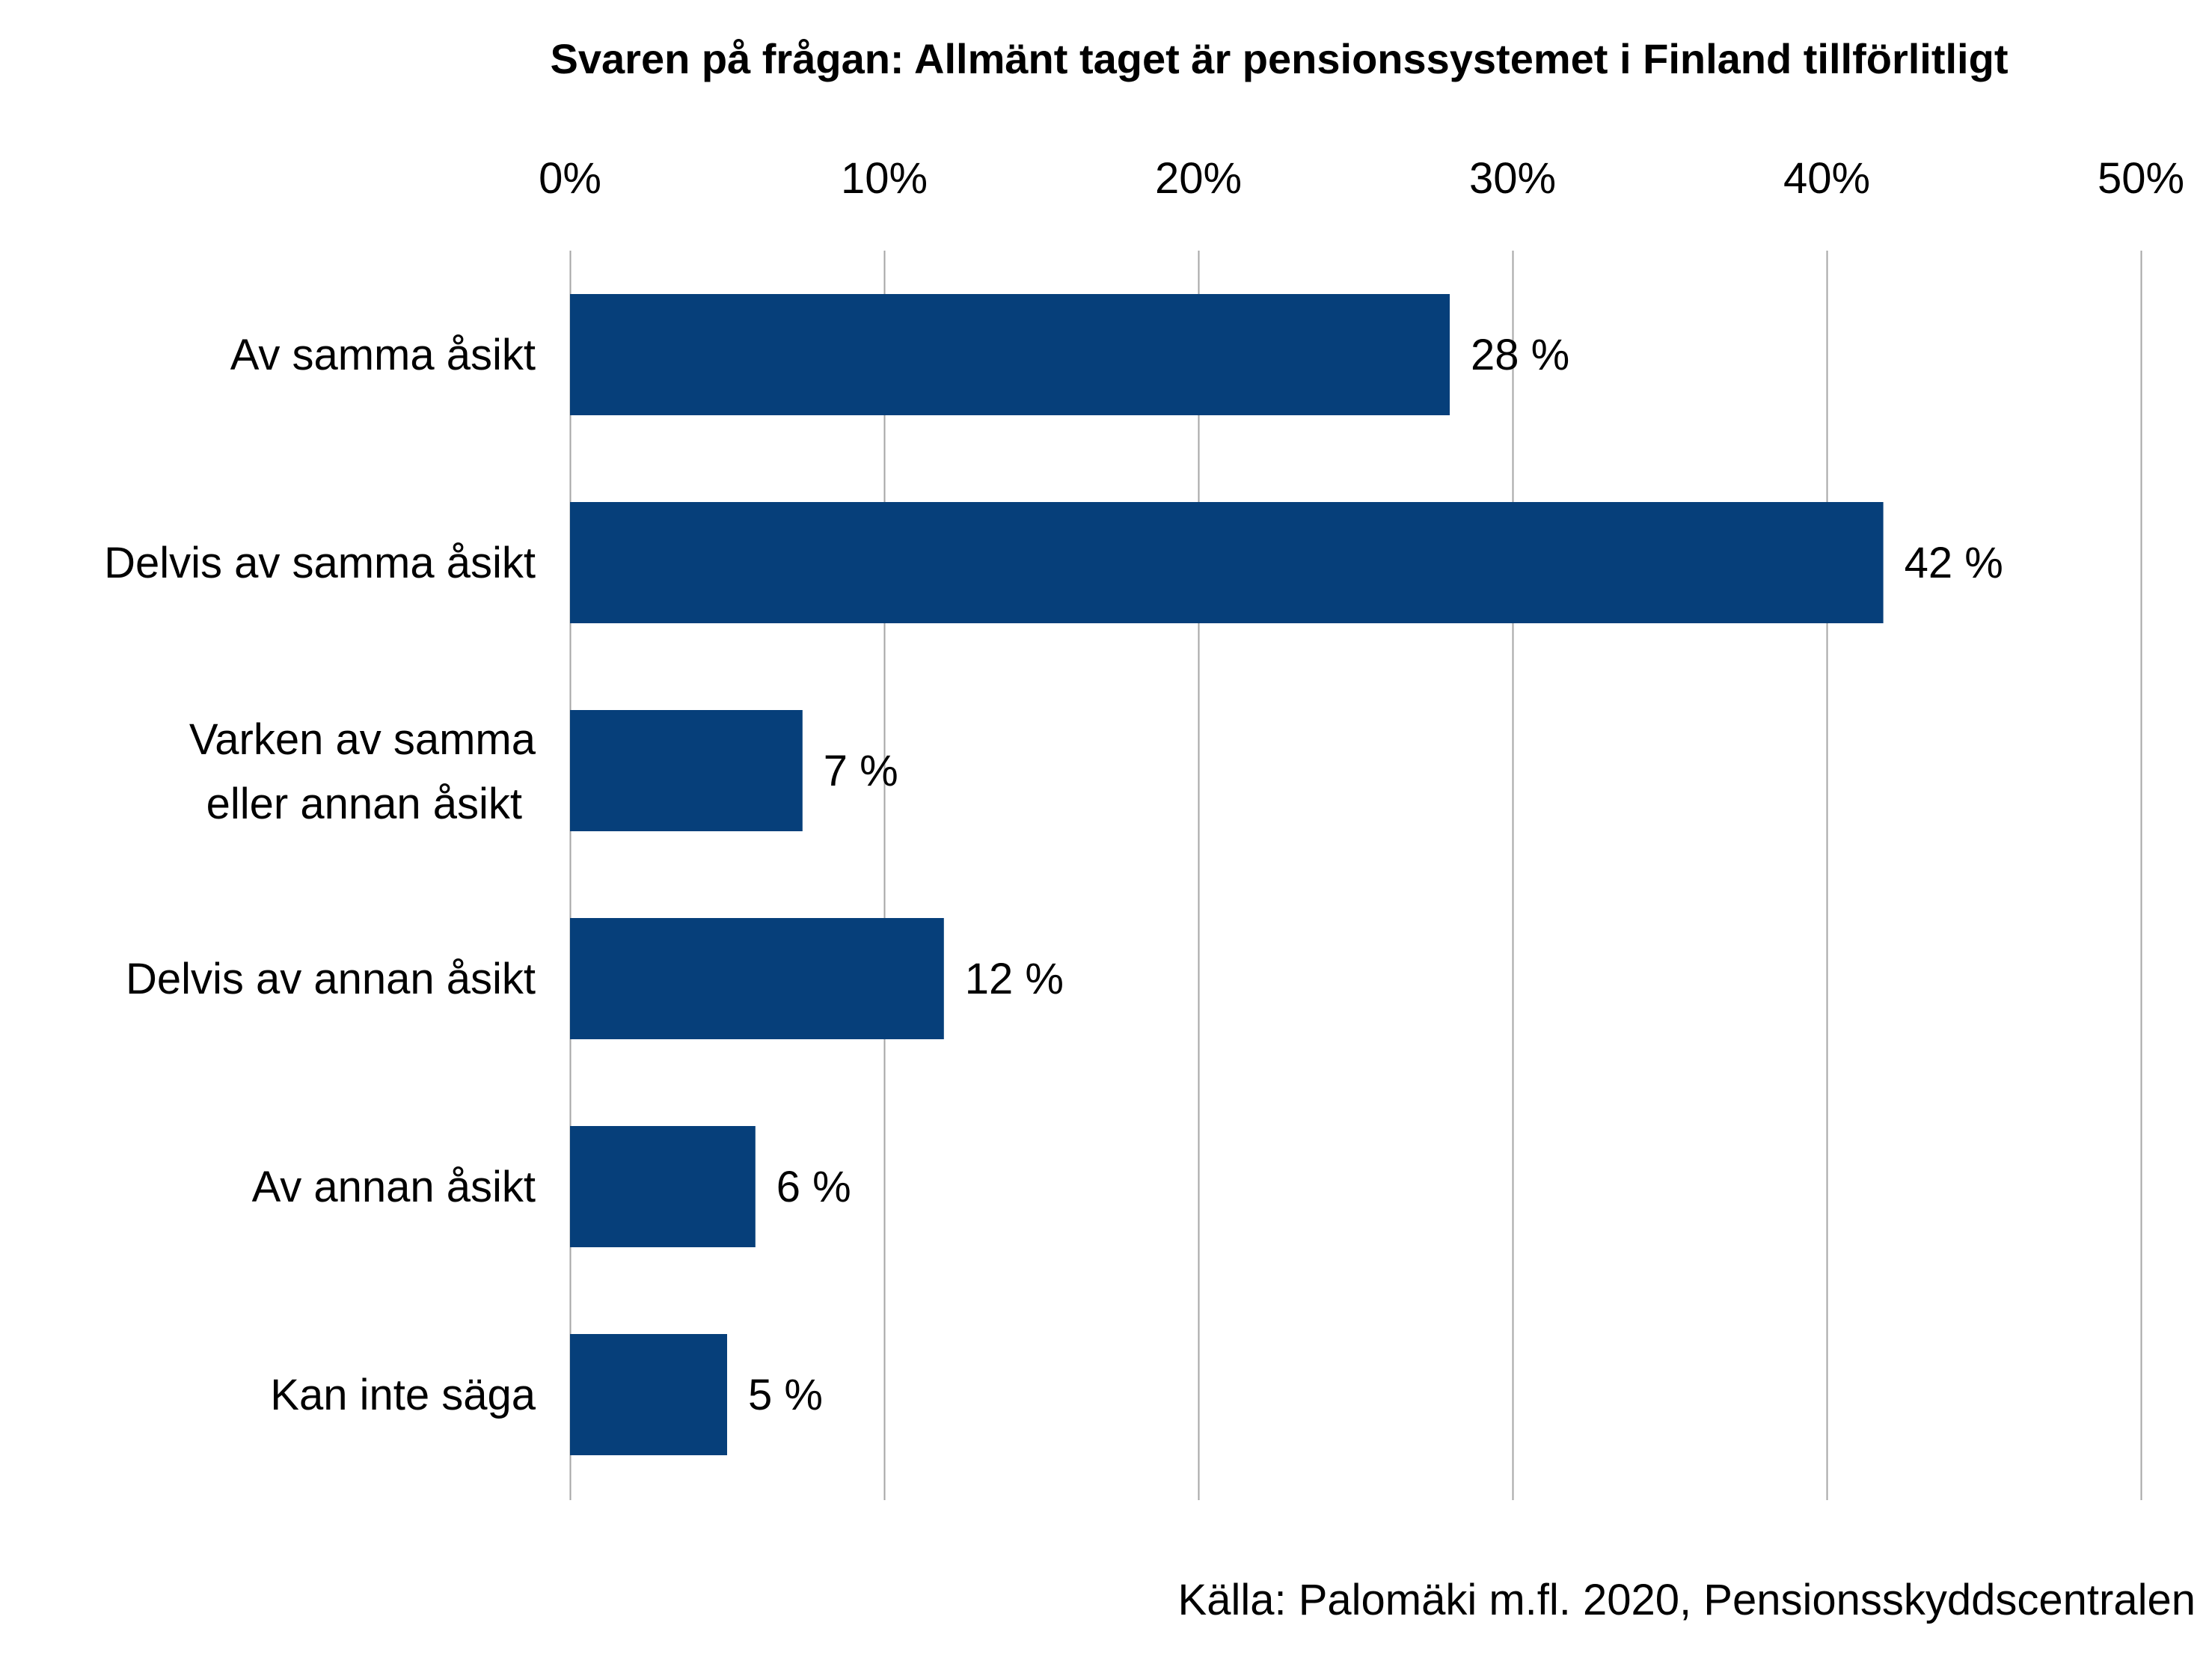 The height and width of the screenshot is (1655, 2212). Describe the element at coordinates (1198, 178) in the screenshot. I see `x-tick-label: 20%` at that location.